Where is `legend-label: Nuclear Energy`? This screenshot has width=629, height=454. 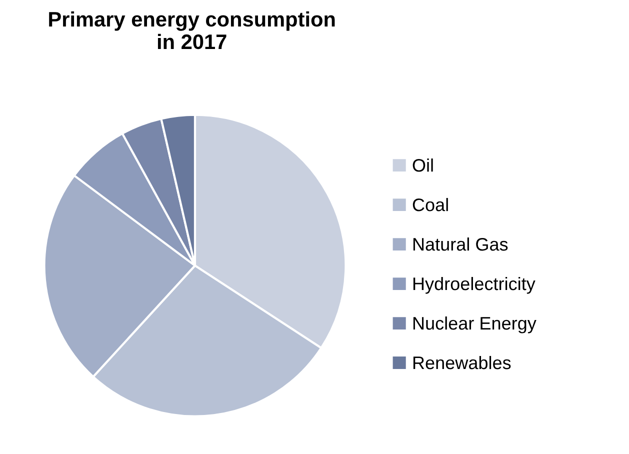 legend-label: Nuclear Energy is located at coordinates (474, 325).